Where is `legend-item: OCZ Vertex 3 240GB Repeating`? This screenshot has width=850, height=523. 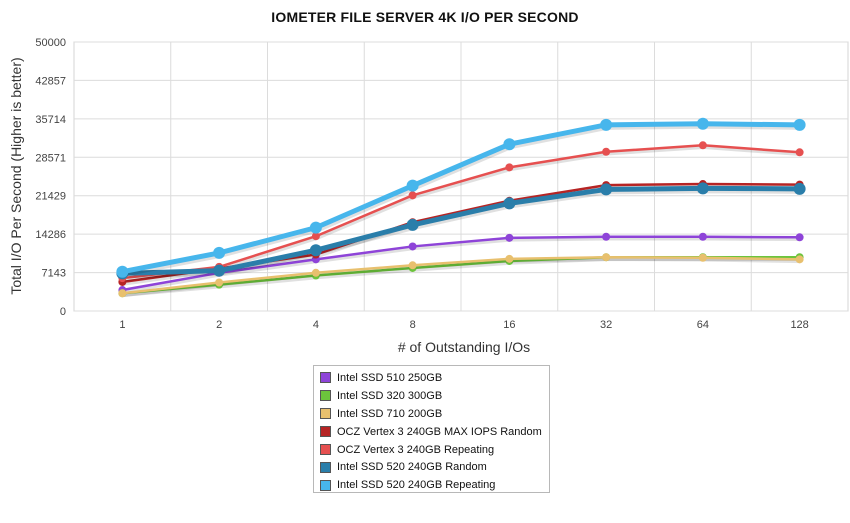 legend-item: OCZ Vertex 3 240GB Repeating is located at coordinates (434, 450).